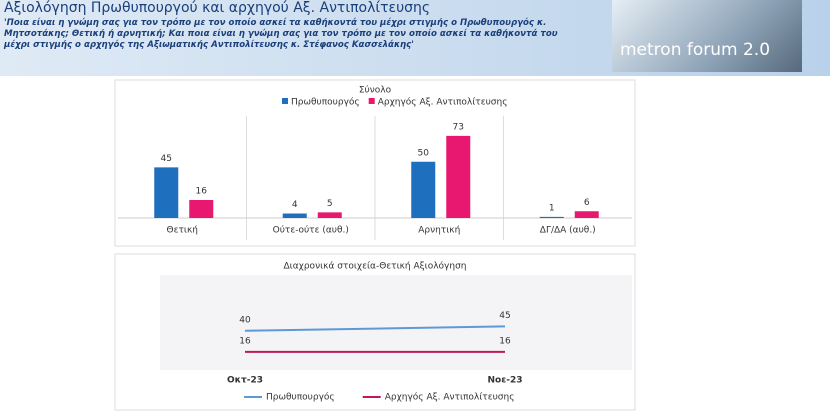 This screenshot has height=413, width=830. I want to click on chart-title: Σύνολο, so click(375, 90).